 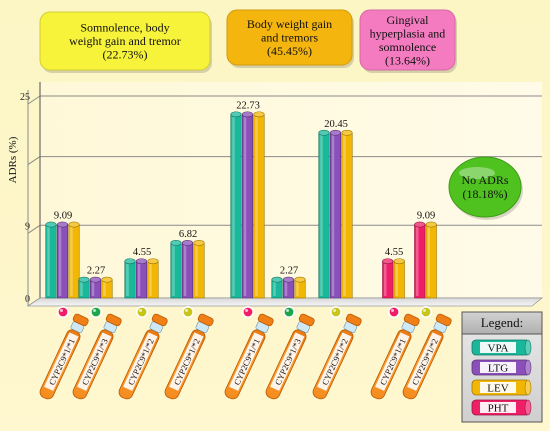 What do you see at coordinates (248, 105) in the screenshot?
I see `data-label: 22.73` at bounding box center [248, 105].